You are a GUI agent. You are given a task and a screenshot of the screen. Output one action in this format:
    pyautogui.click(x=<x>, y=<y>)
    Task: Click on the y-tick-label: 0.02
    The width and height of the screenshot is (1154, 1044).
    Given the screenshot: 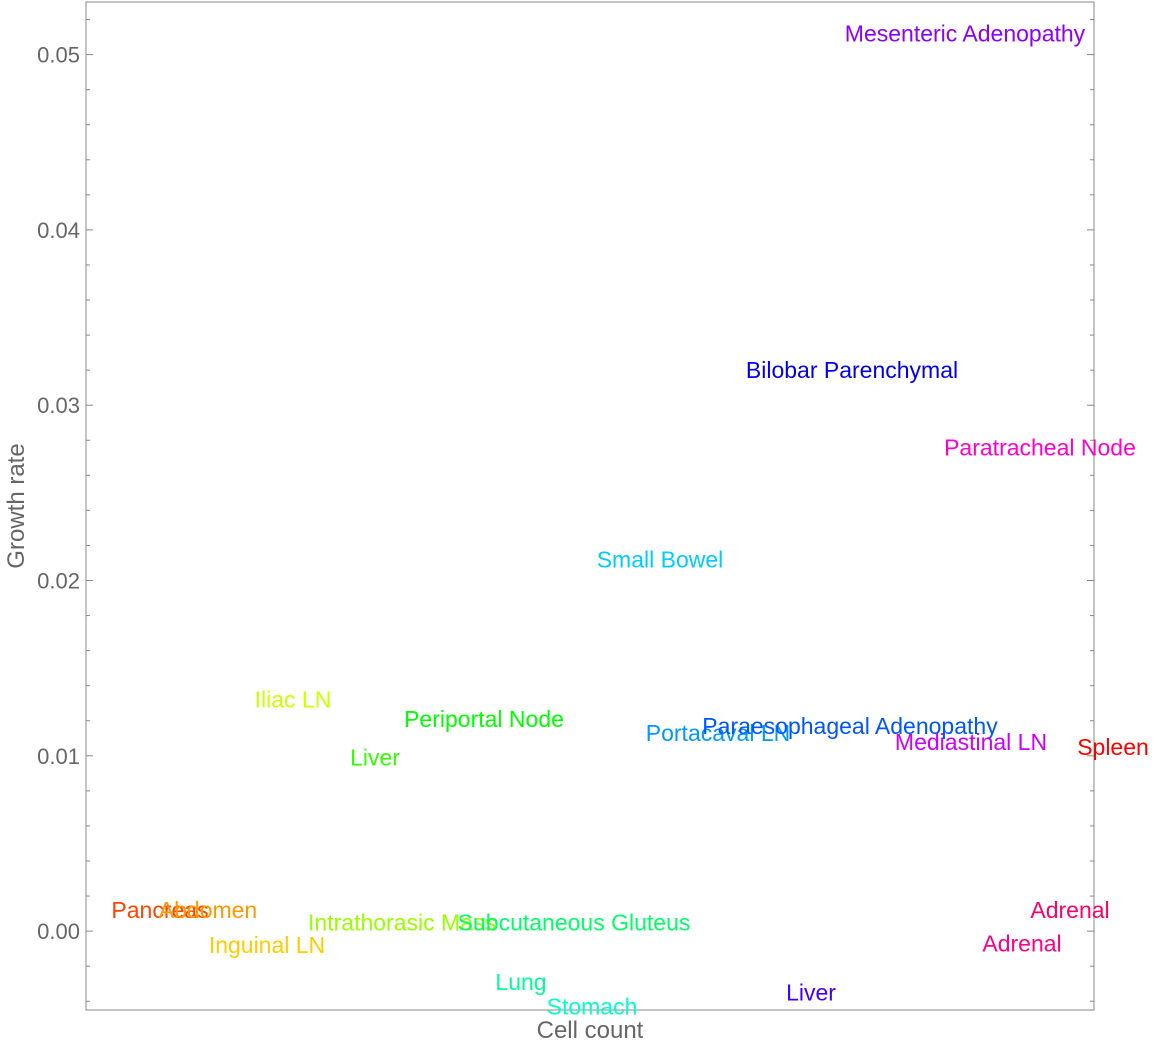 What is the action you would take?
    pyautogui.click(x=58, y=581)
    